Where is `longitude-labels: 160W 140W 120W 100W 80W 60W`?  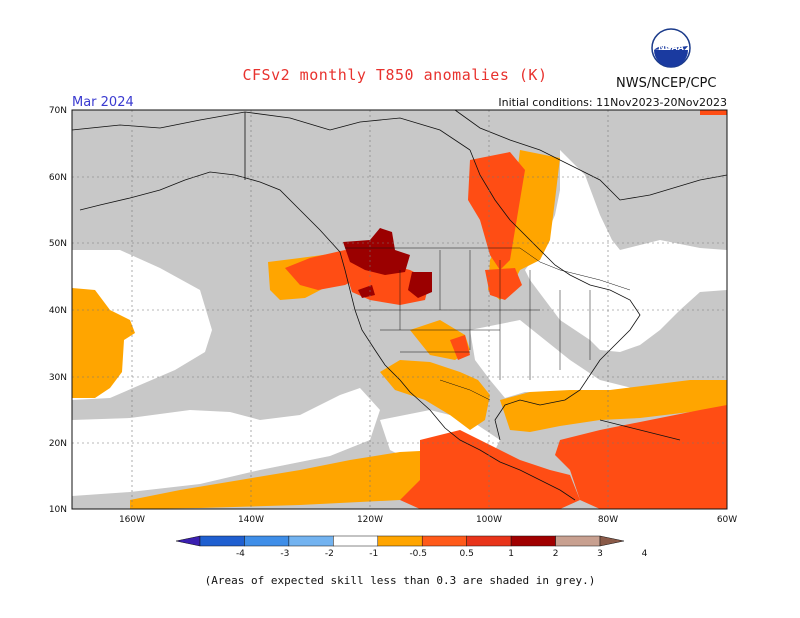
longitude-labels: 160W 140W 120W 100W 80W 60W is located at coordinates (428, 520).